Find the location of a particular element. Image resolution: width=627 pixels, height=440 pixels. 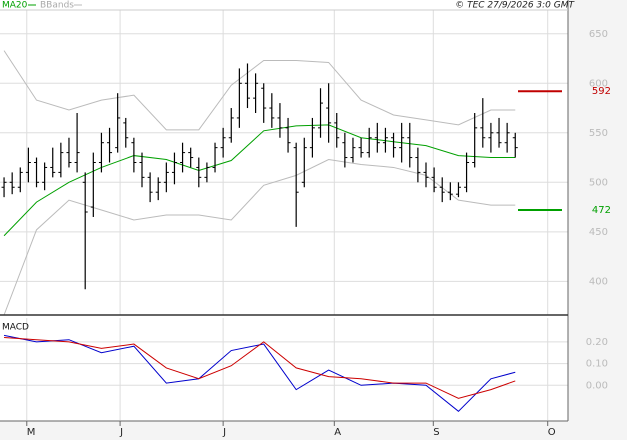

date-strip is located at coordinates (284, 430).